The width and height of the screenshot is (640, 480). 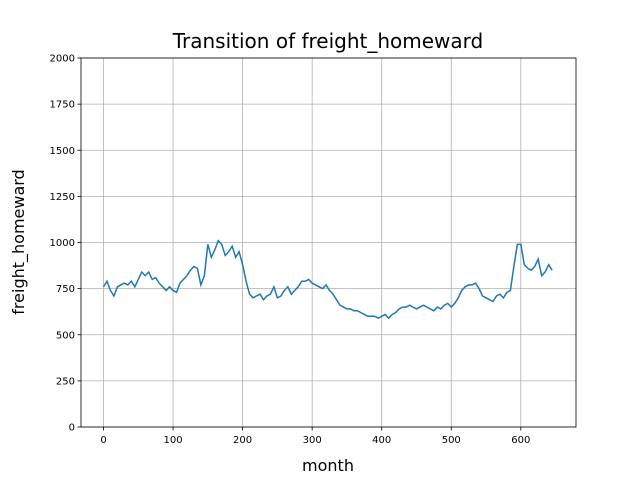 I want to click on x-tick-label: 0, so click(x=103, y=440).